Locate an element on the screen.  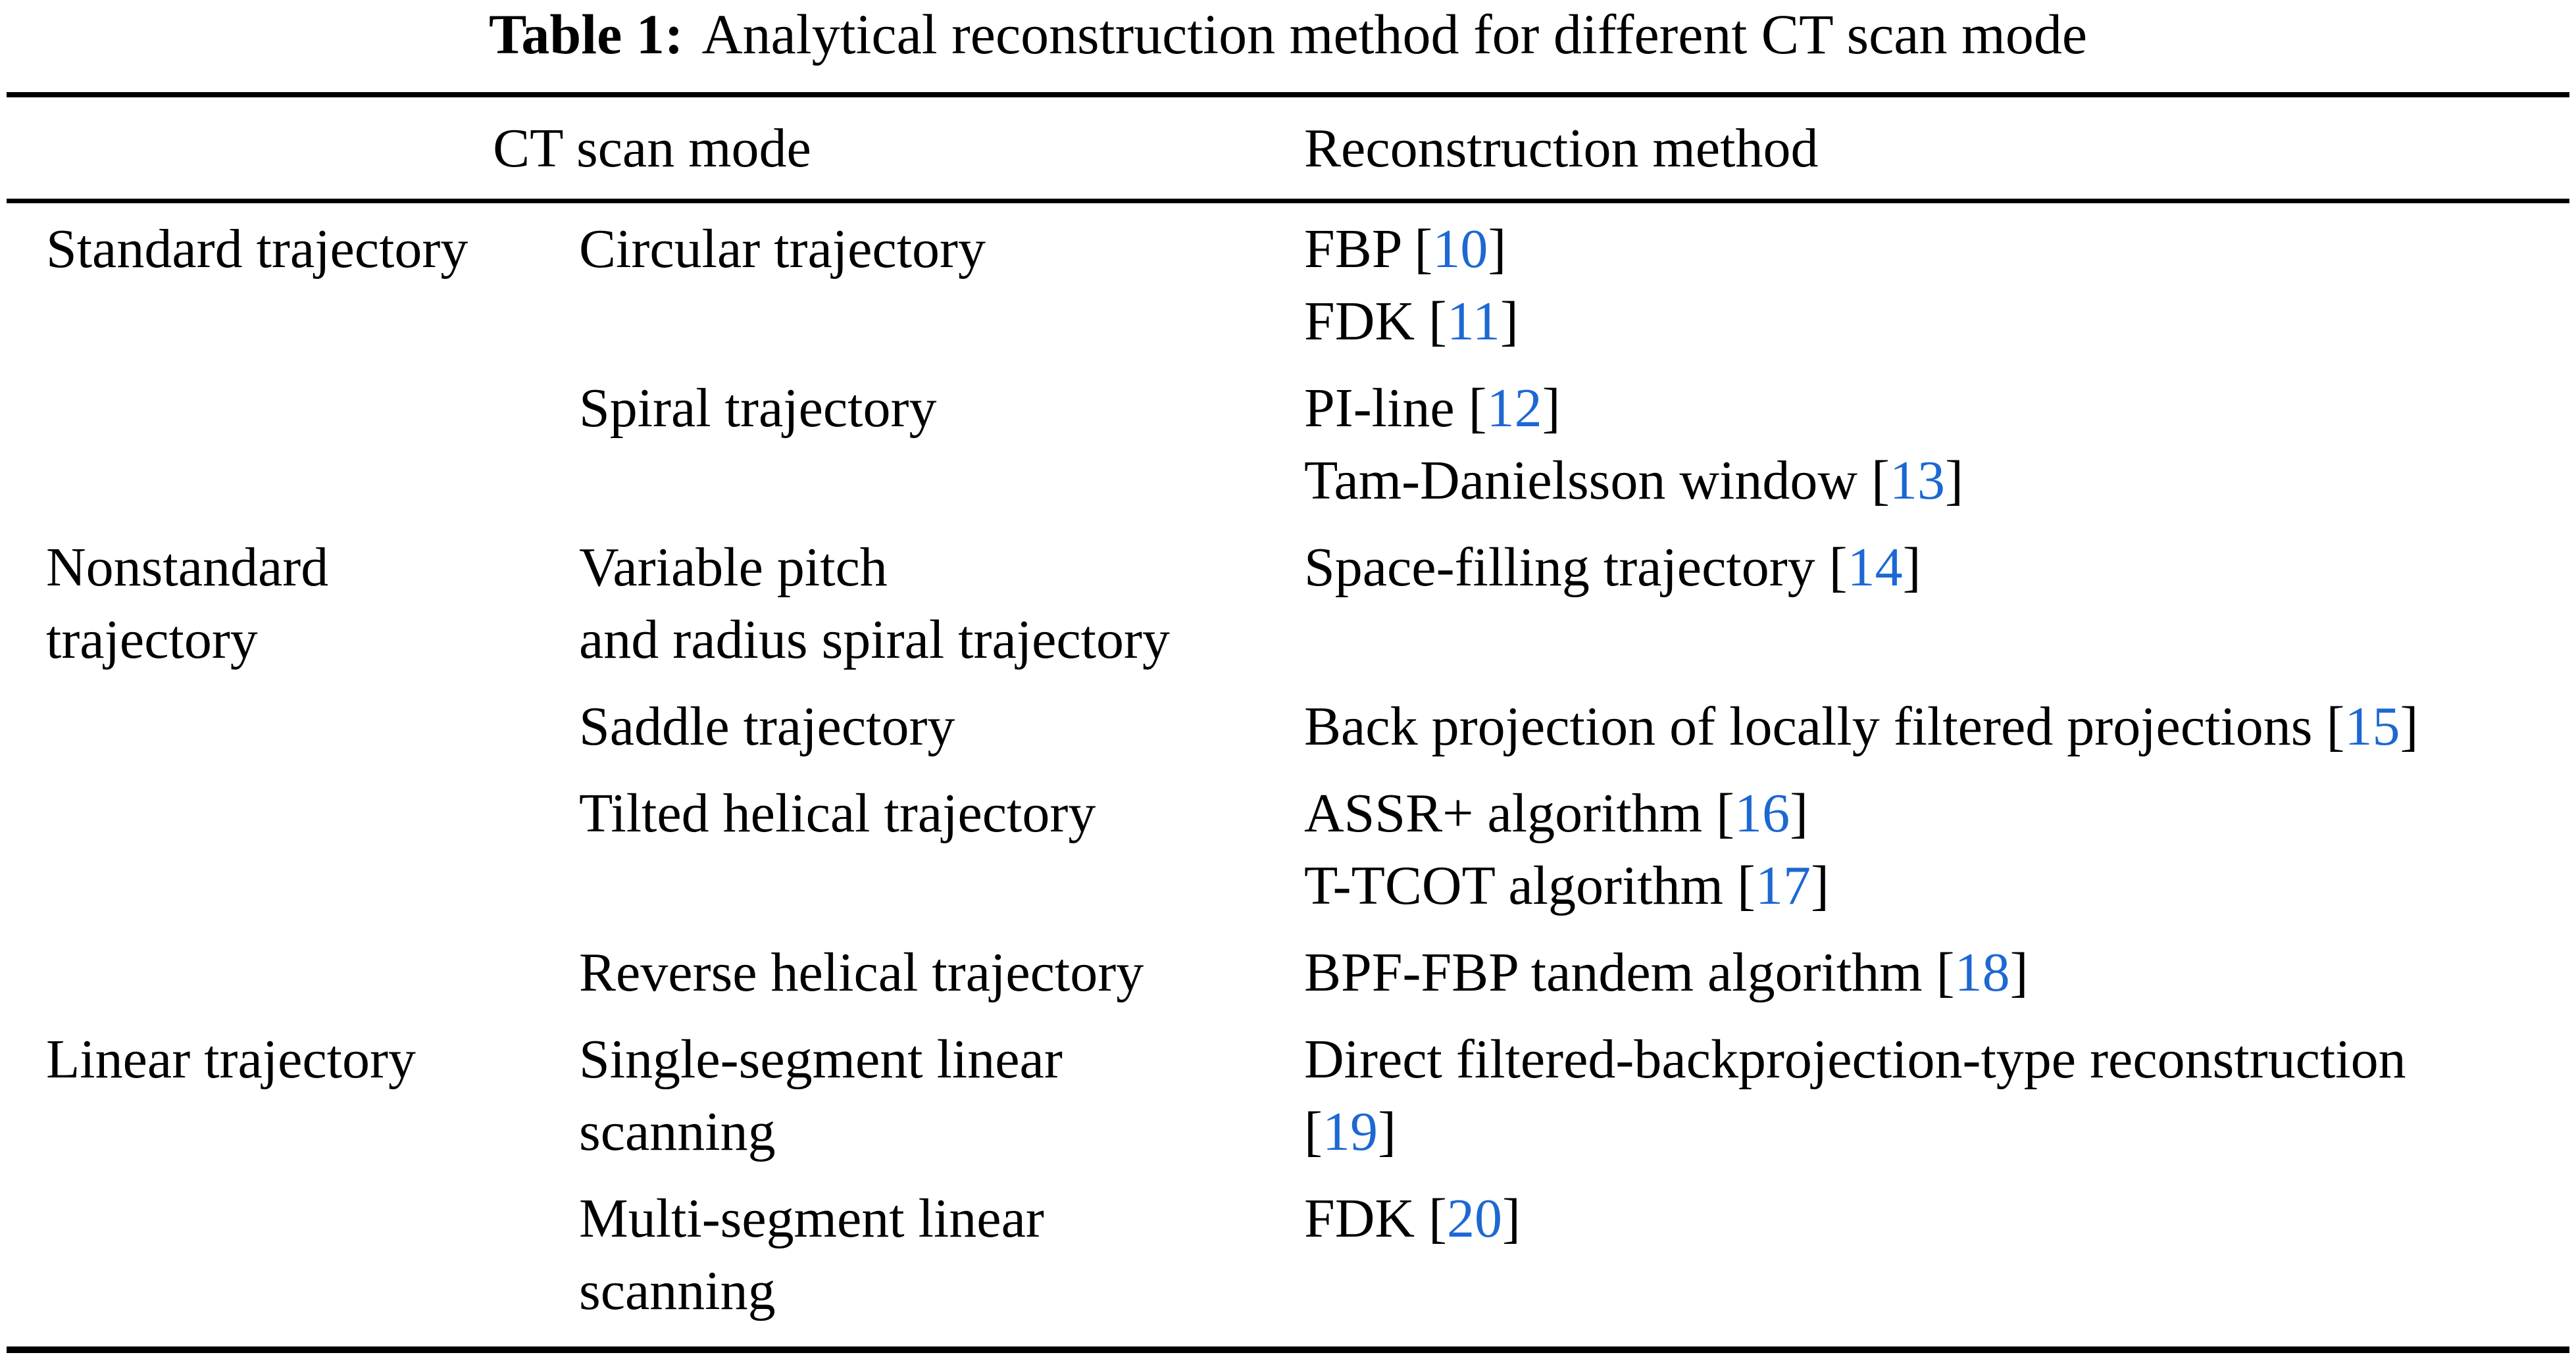
cell-line: Tilted helical trajectory is located at coordinates (838, 813).